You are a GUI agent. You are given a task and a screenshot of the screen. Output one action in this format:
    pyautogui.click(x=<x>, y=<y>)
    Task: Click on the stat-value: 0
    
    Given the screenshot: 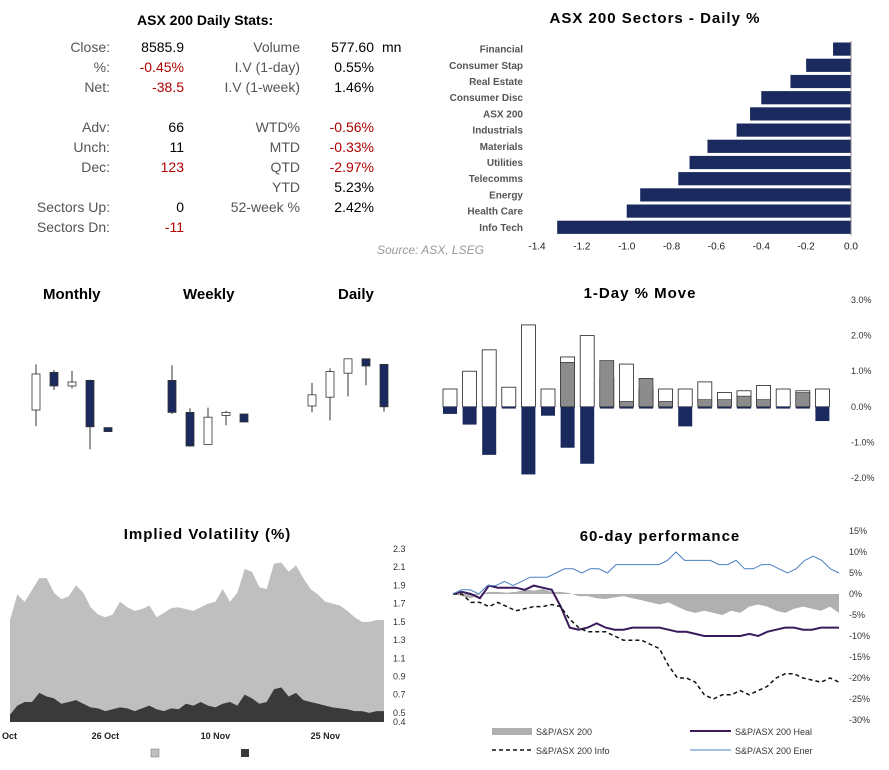 What is the action you would take?
    pyautogui.click(x=180, y=207)
    